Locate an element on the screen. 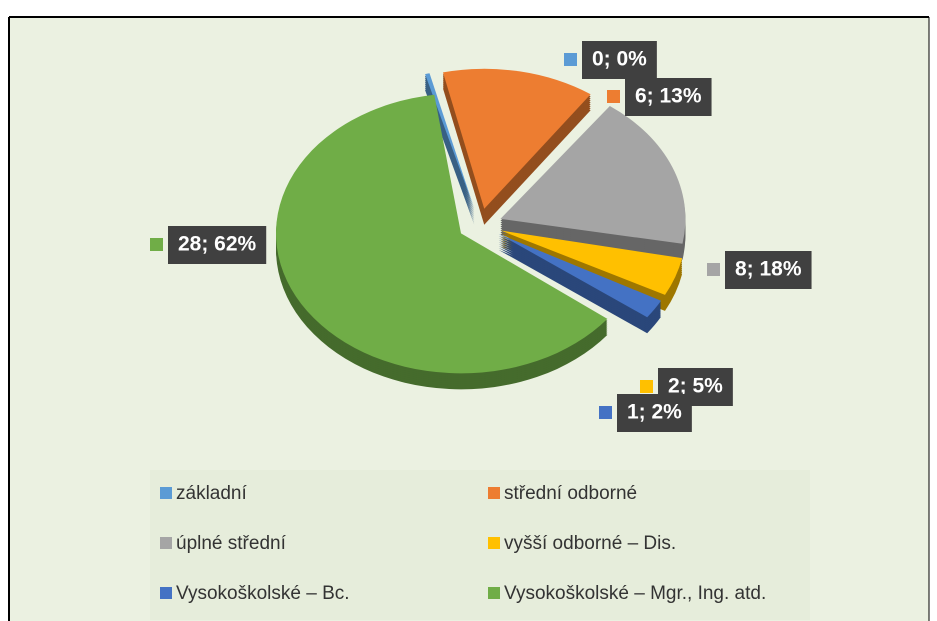 The image size is (937, 621). data-label: 8; 18% is located at coordinates (768, 269).